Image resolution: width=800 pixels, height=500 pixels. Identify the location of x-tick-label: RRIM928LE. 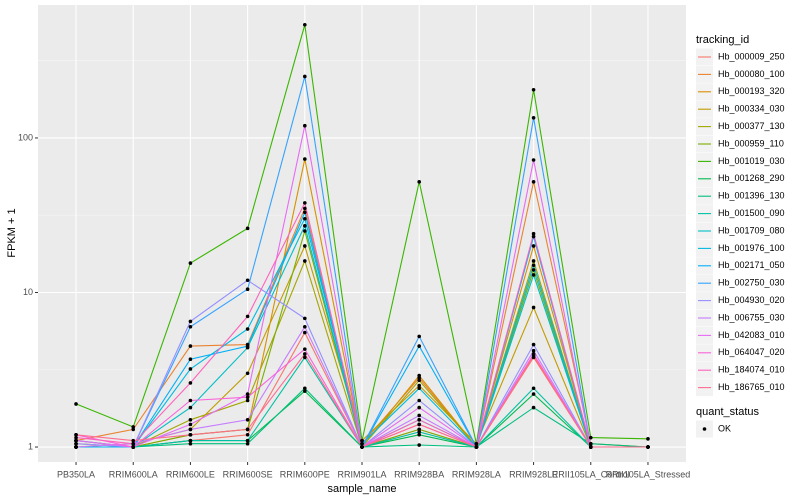
(533, 474).